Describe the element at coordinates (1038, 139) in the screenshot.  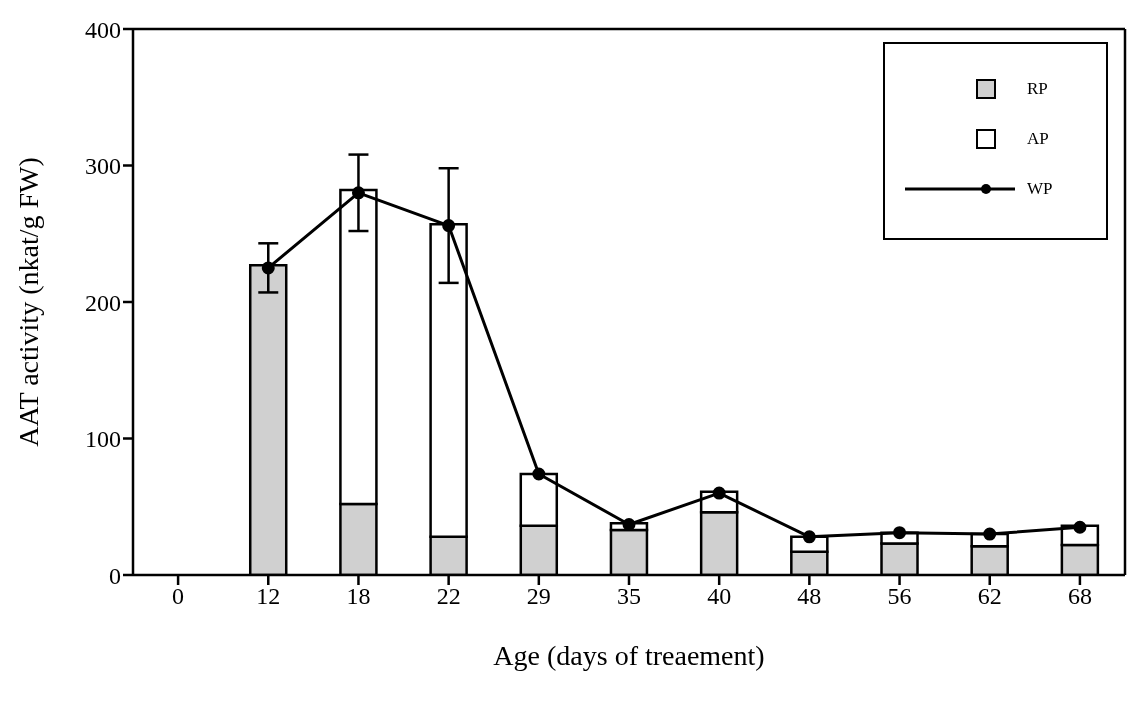
I see `legend-label: AP` at that location.